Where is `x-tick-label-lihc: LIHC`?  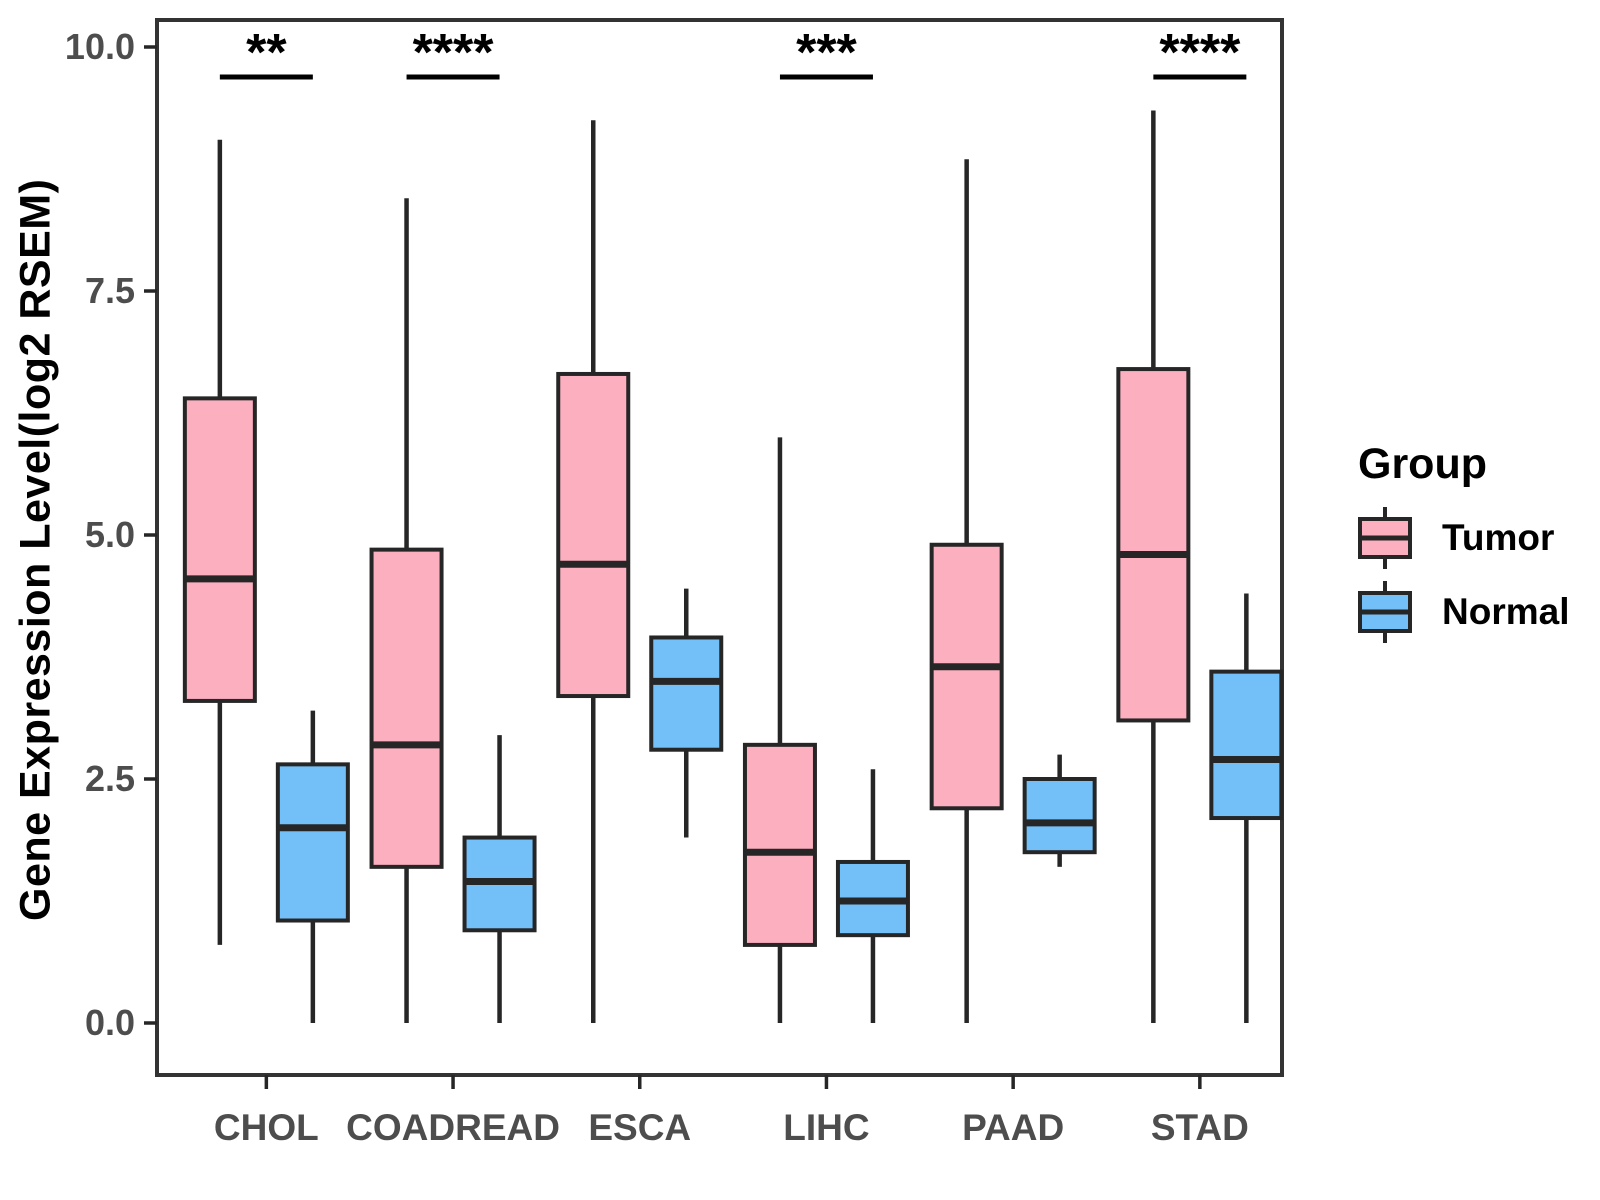
x-tick-label-lihc: LIHC is located at coordinates (826, 1127).